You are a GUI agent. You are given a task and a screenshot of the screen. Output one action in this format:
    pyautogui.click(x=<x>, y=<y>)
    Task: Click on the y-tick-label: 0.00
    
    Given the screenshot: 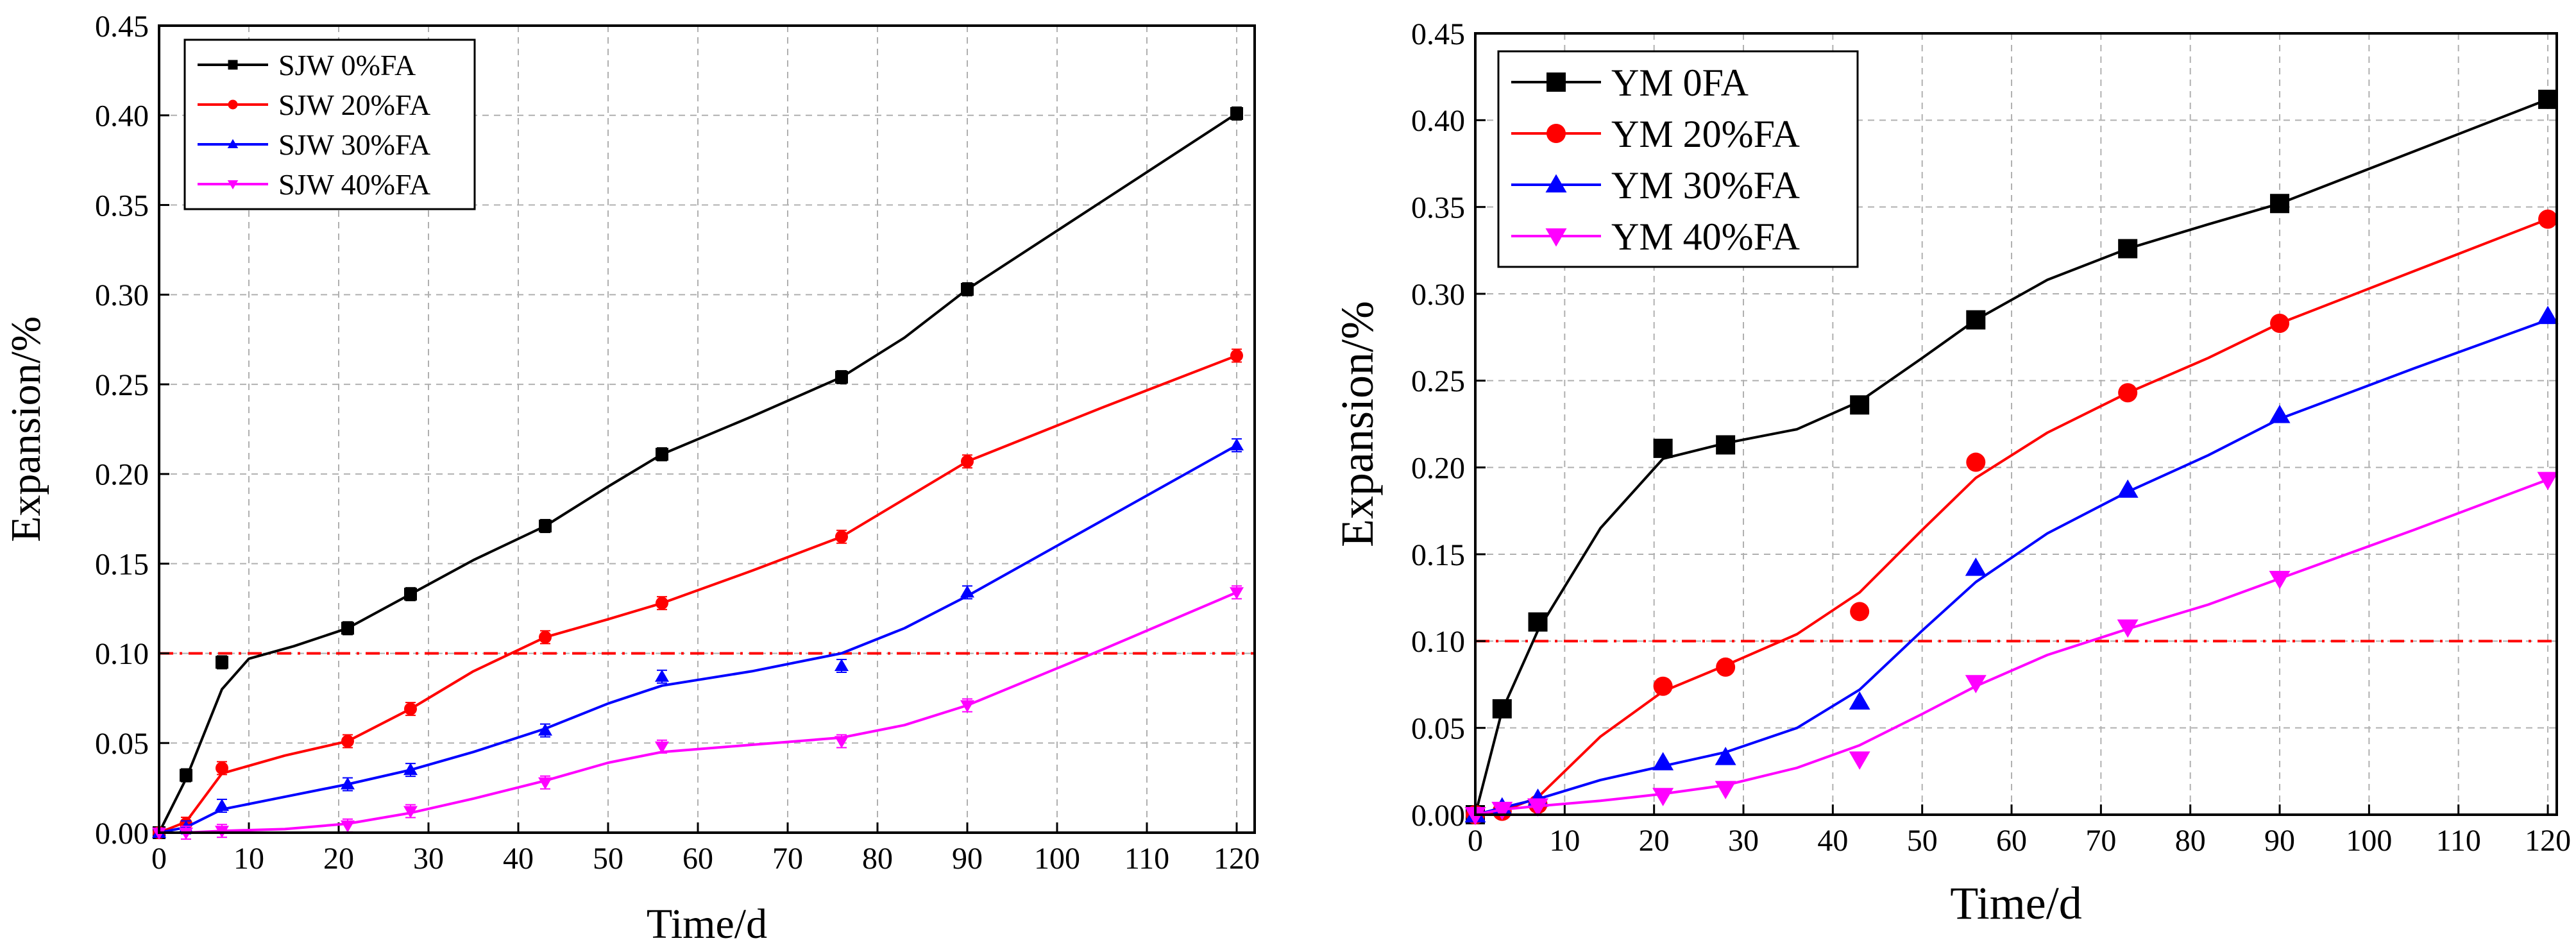 What is the action you would take?
    pyautogui.click(x=122, y=834)
    